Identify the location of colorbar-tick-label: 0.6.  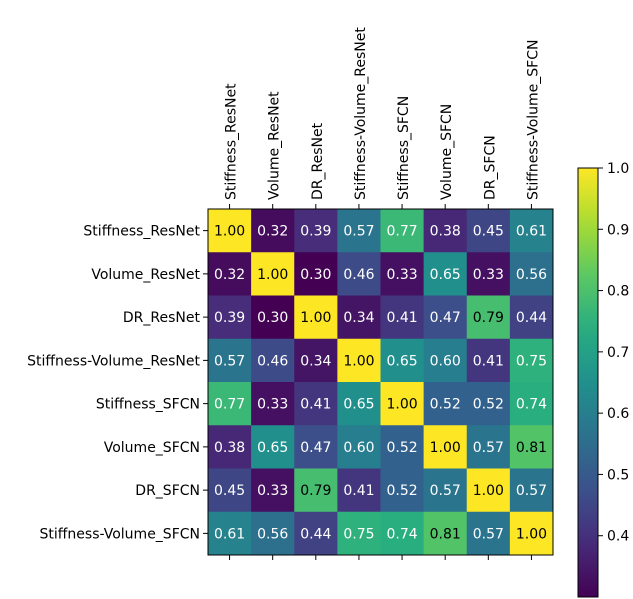
(618, 414).